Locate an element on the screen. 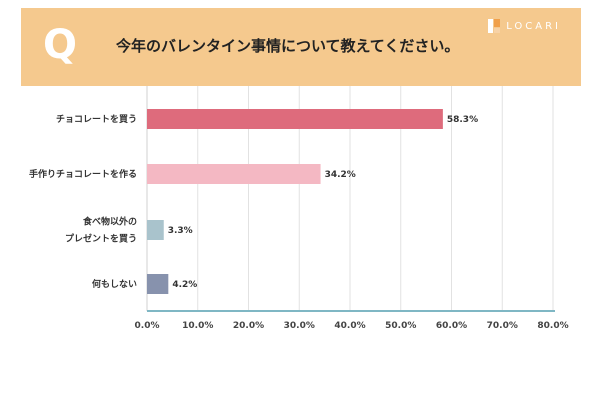 The height and width of the screenshot is (400, 600). brand-name: LOCARI is located at coordinates (533, 26).